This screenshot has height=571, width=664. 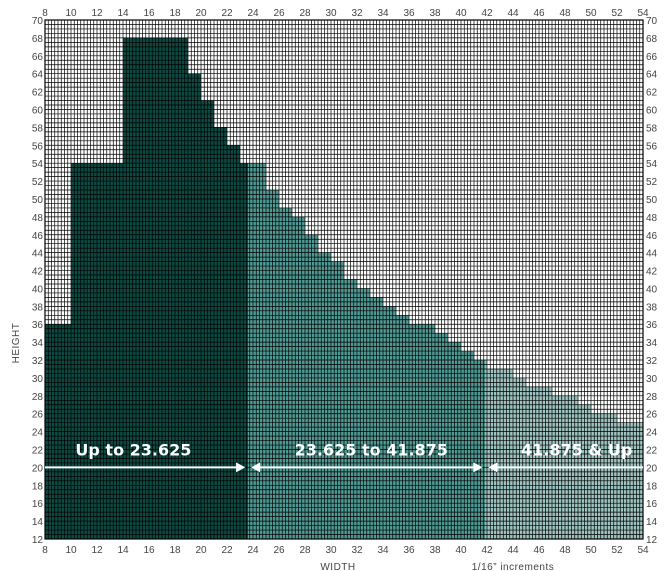 What do you see at coordinates (344, 467) in the screenshot?
I see `zone-arrows` at bounding box center [344, 467].